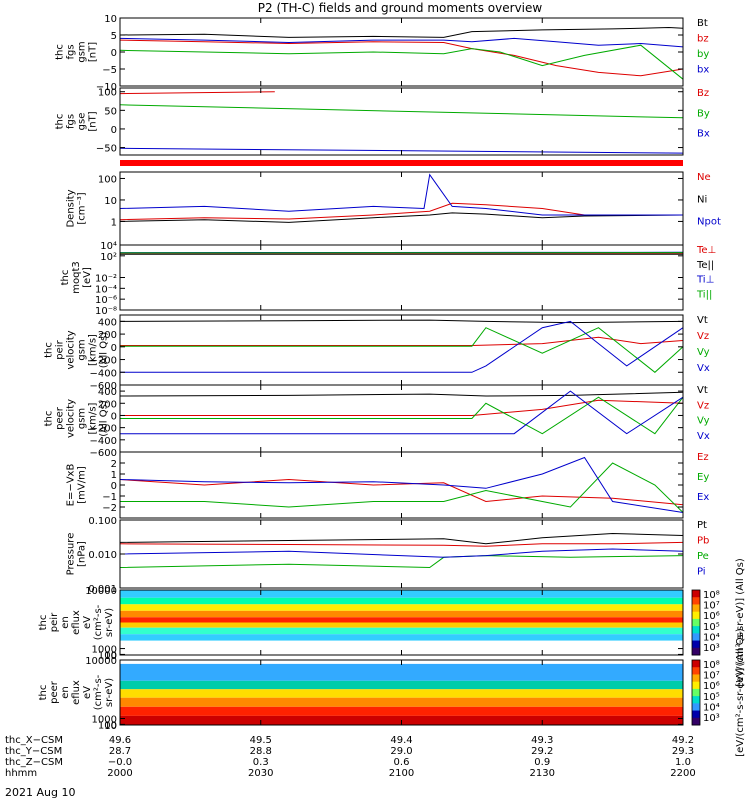 This screenshot has height=800, width=750. Describe the element at coordinates (71, 51) in the screenshot. I see `y-axis-label-line: fgs` at that location.